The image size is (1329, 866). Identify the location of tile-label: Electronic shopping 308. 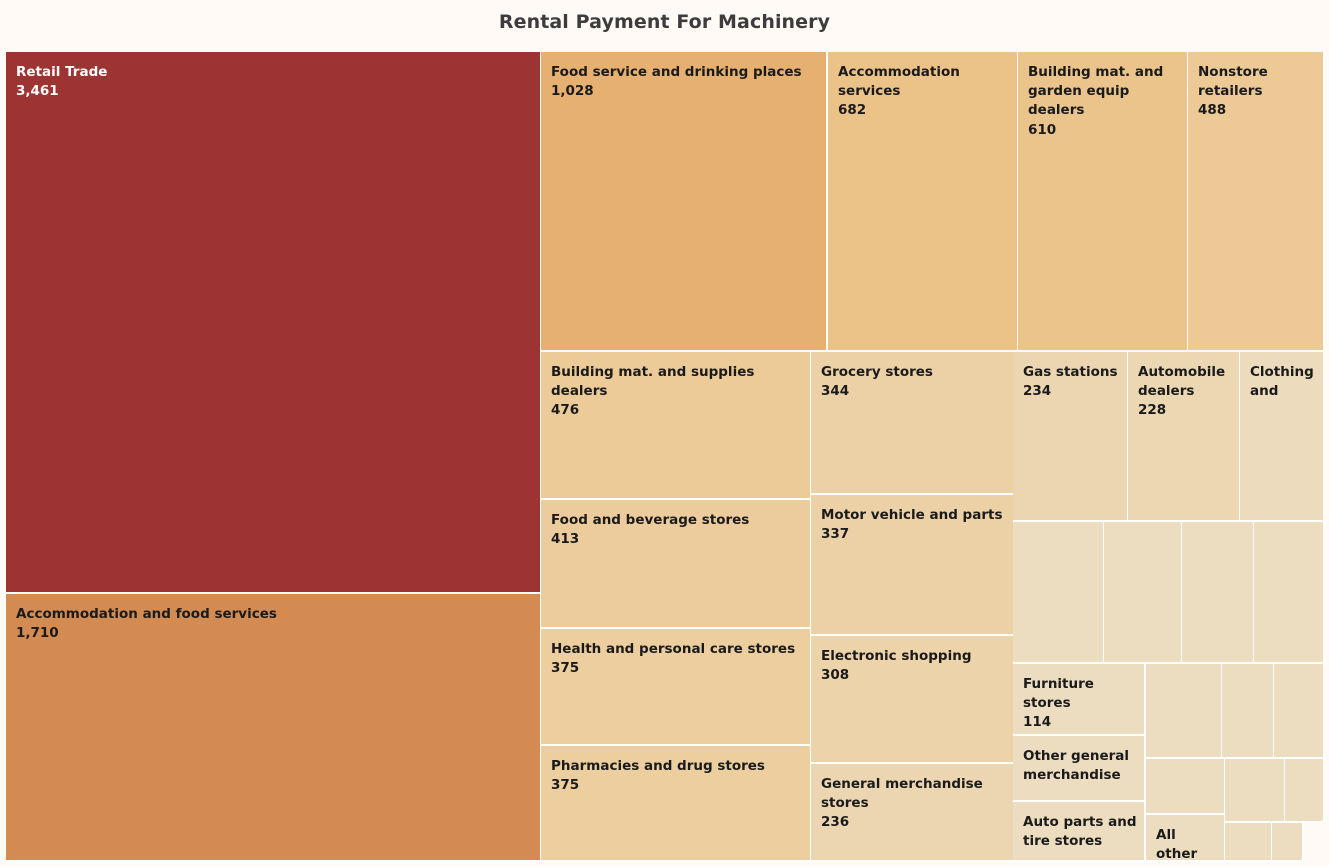
(914, 666).